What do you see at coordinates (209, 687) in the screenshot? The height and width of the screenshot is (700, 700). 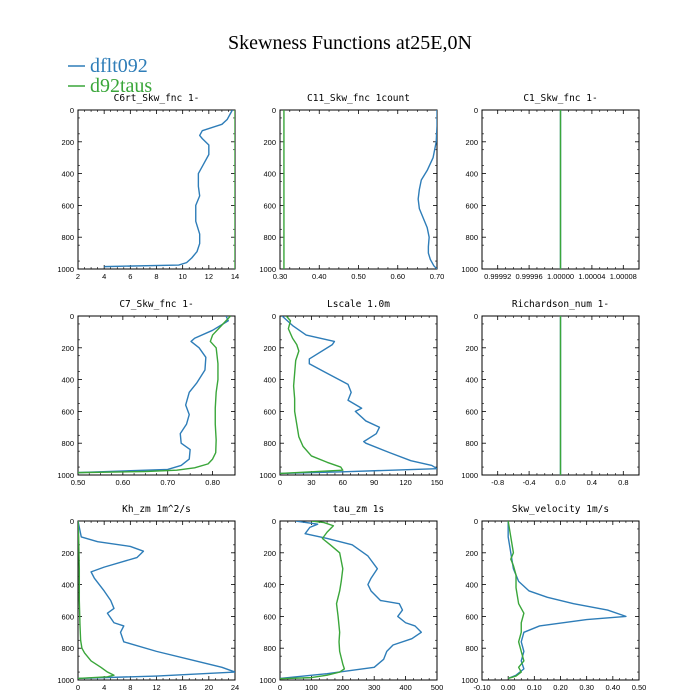 I see `x-tick-label: 20` at bounding box center [209, 687].